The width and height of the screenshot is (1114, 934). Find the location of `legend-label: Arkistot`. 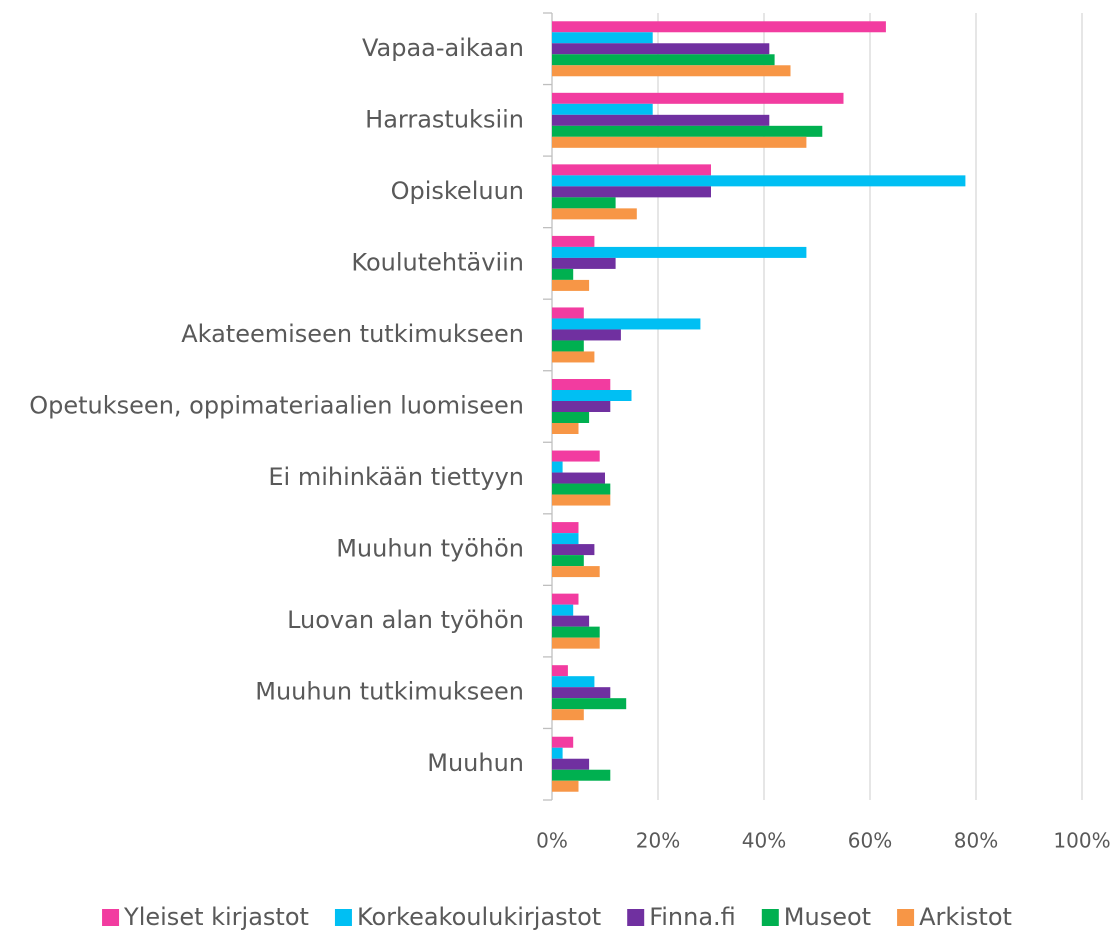

legend-label: Arkistot is located at coordinates (965, 917).